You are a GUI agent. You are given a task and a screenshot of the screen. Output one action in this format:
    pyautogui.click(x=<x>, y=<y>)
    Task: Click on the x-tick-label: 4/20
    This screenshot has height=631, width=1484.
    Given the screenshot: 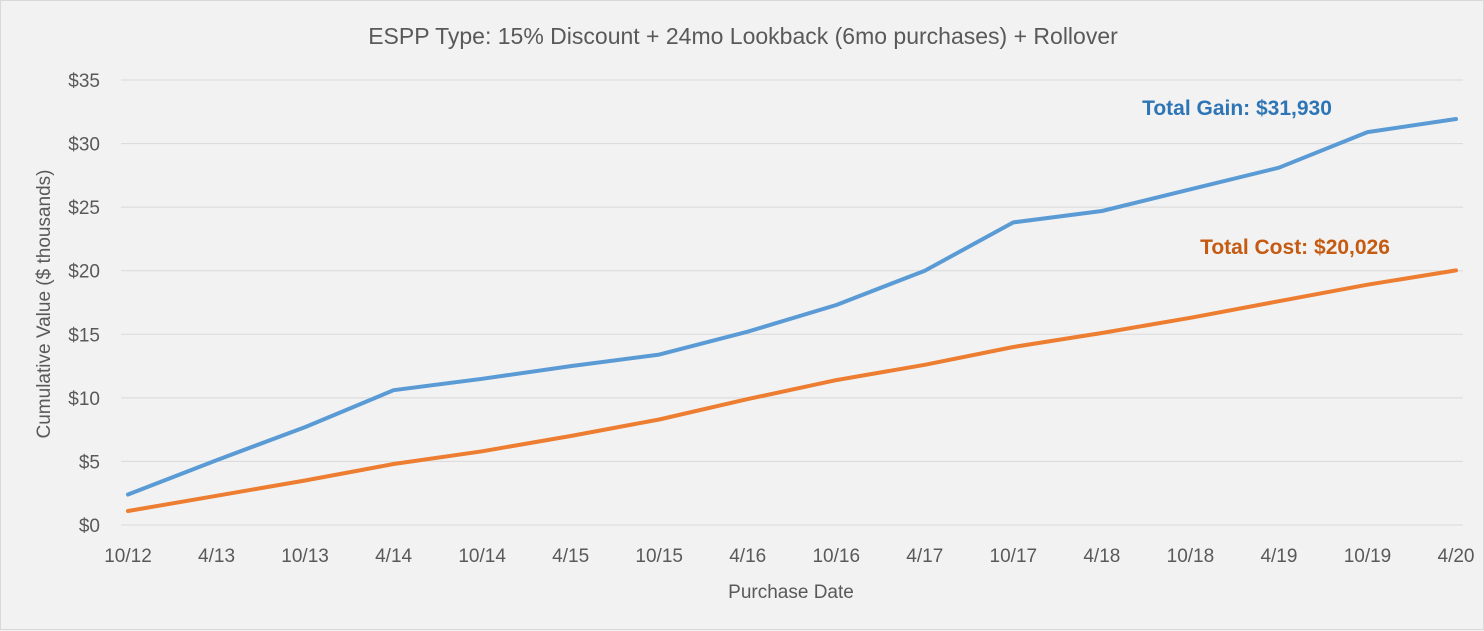 What is the action you would take?
    pyautogui.click(x=1456, y=556)
    